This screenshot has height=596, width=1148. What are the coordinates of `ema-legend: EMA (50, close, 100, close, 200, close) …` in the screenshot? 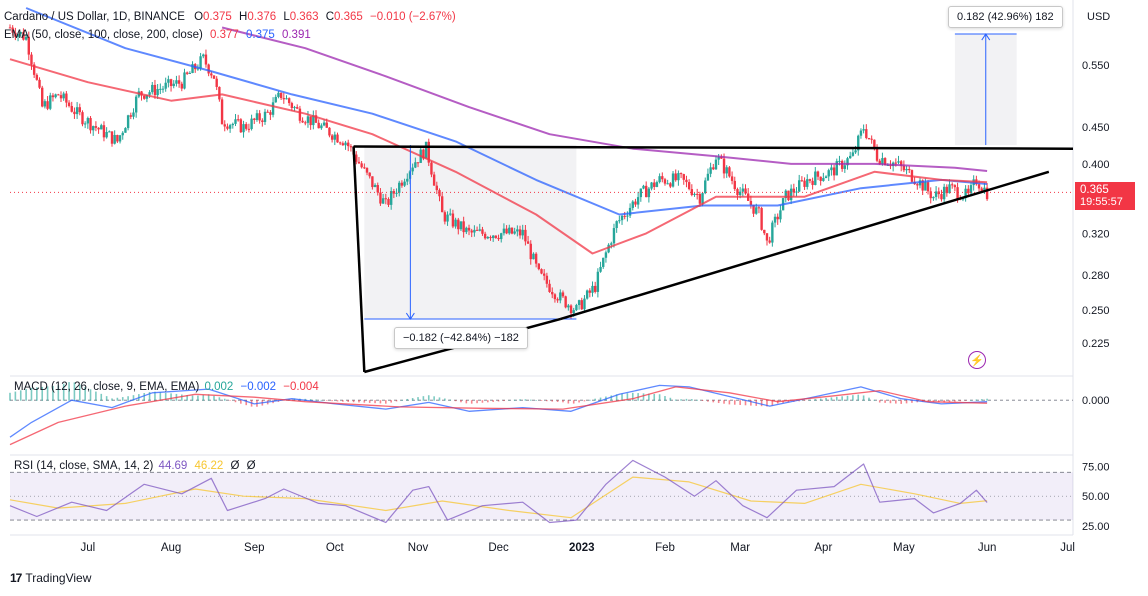 It's located at (157, 35).